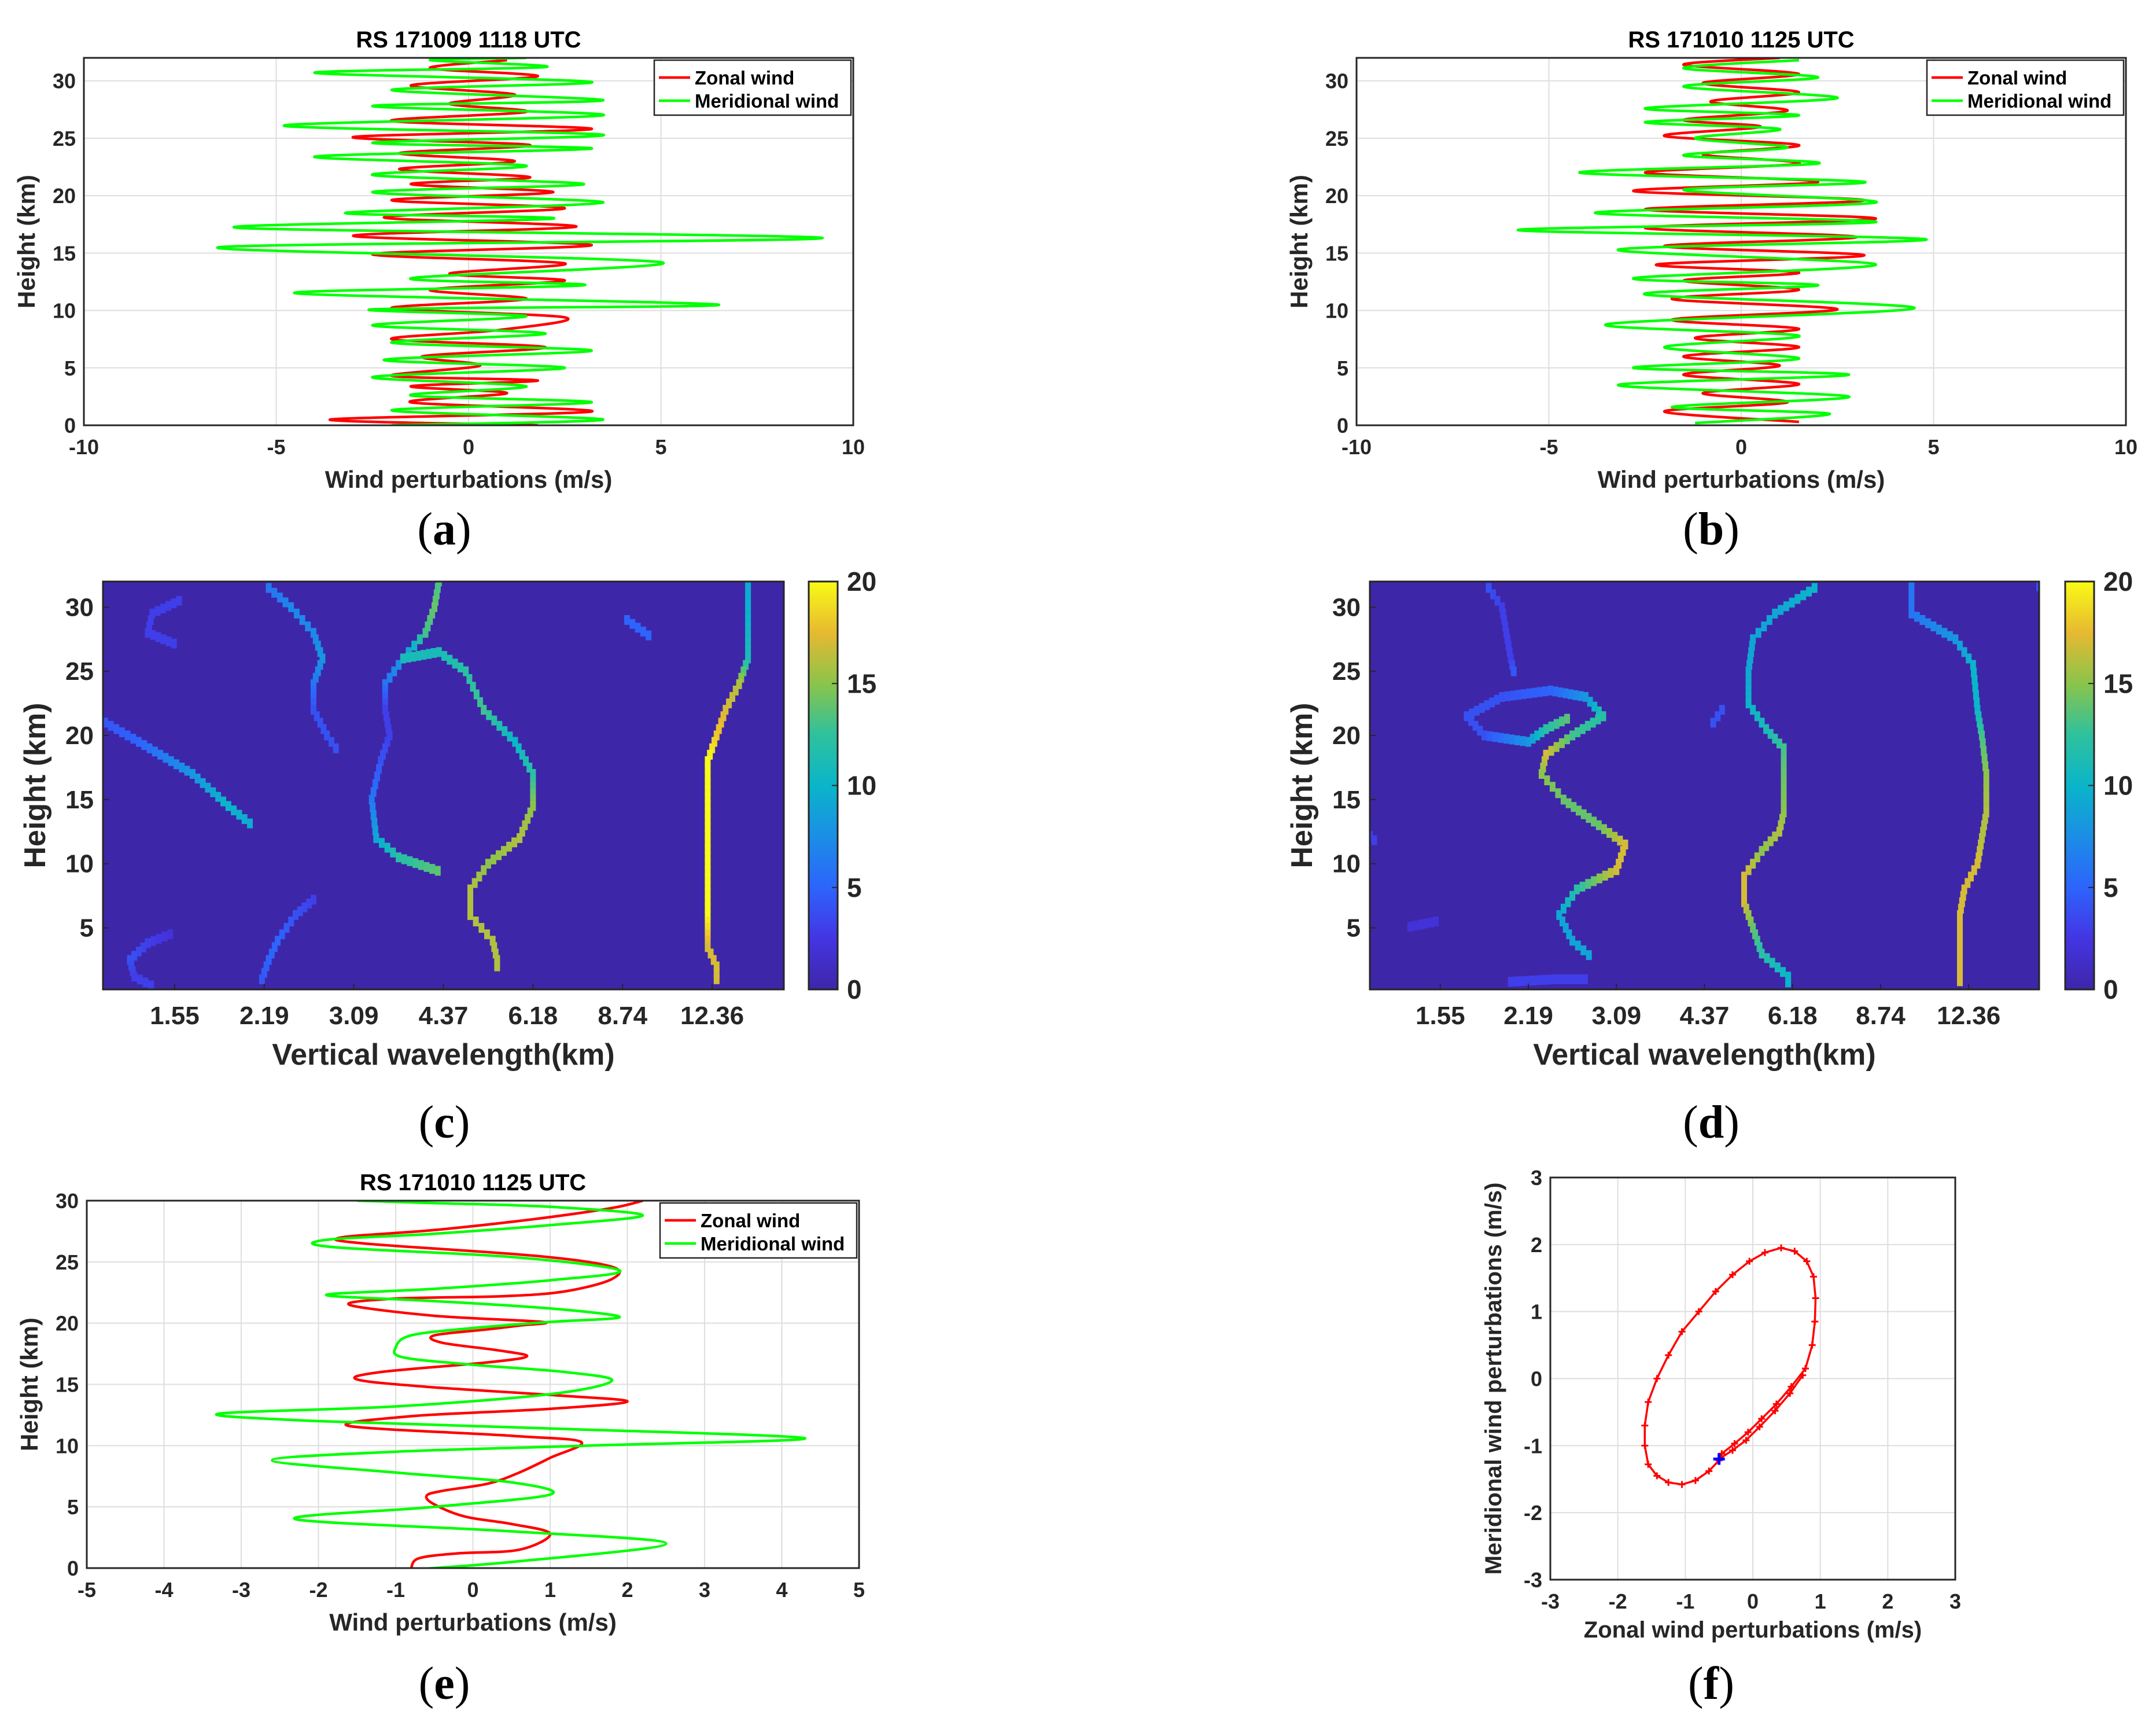  I want to click on x-tick-label: -10, so click(84, 447).